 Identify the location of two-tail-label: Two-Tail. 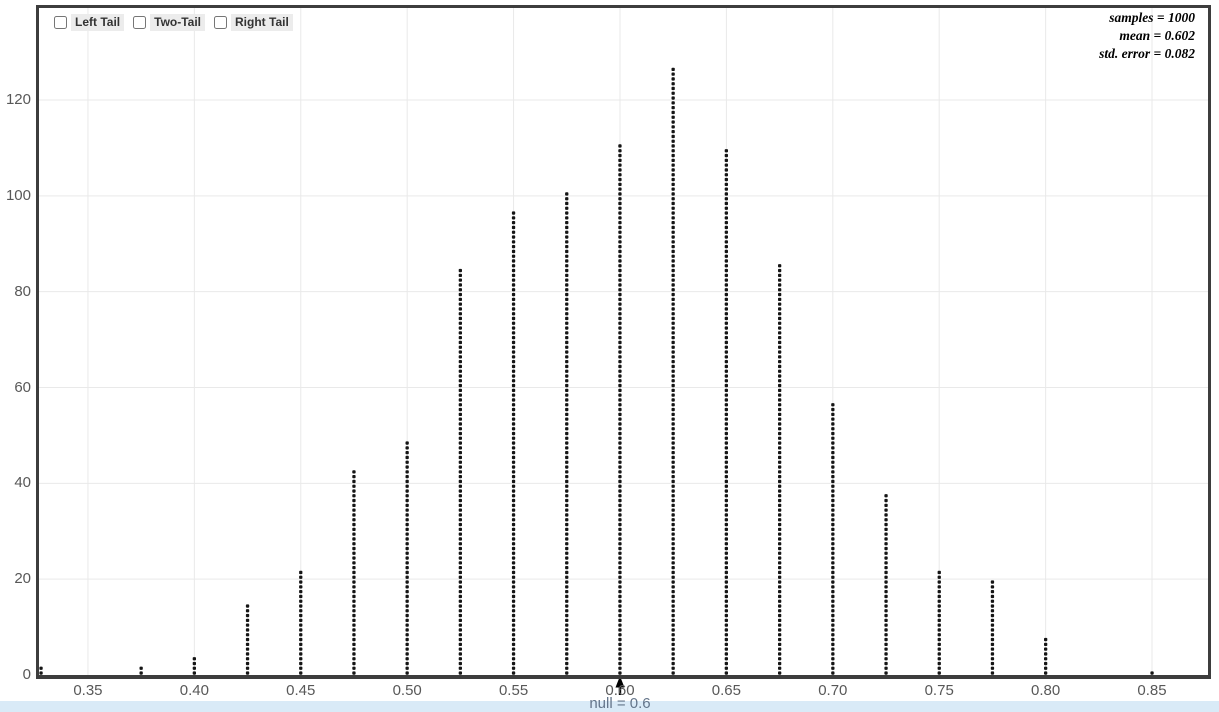
(178, 22).